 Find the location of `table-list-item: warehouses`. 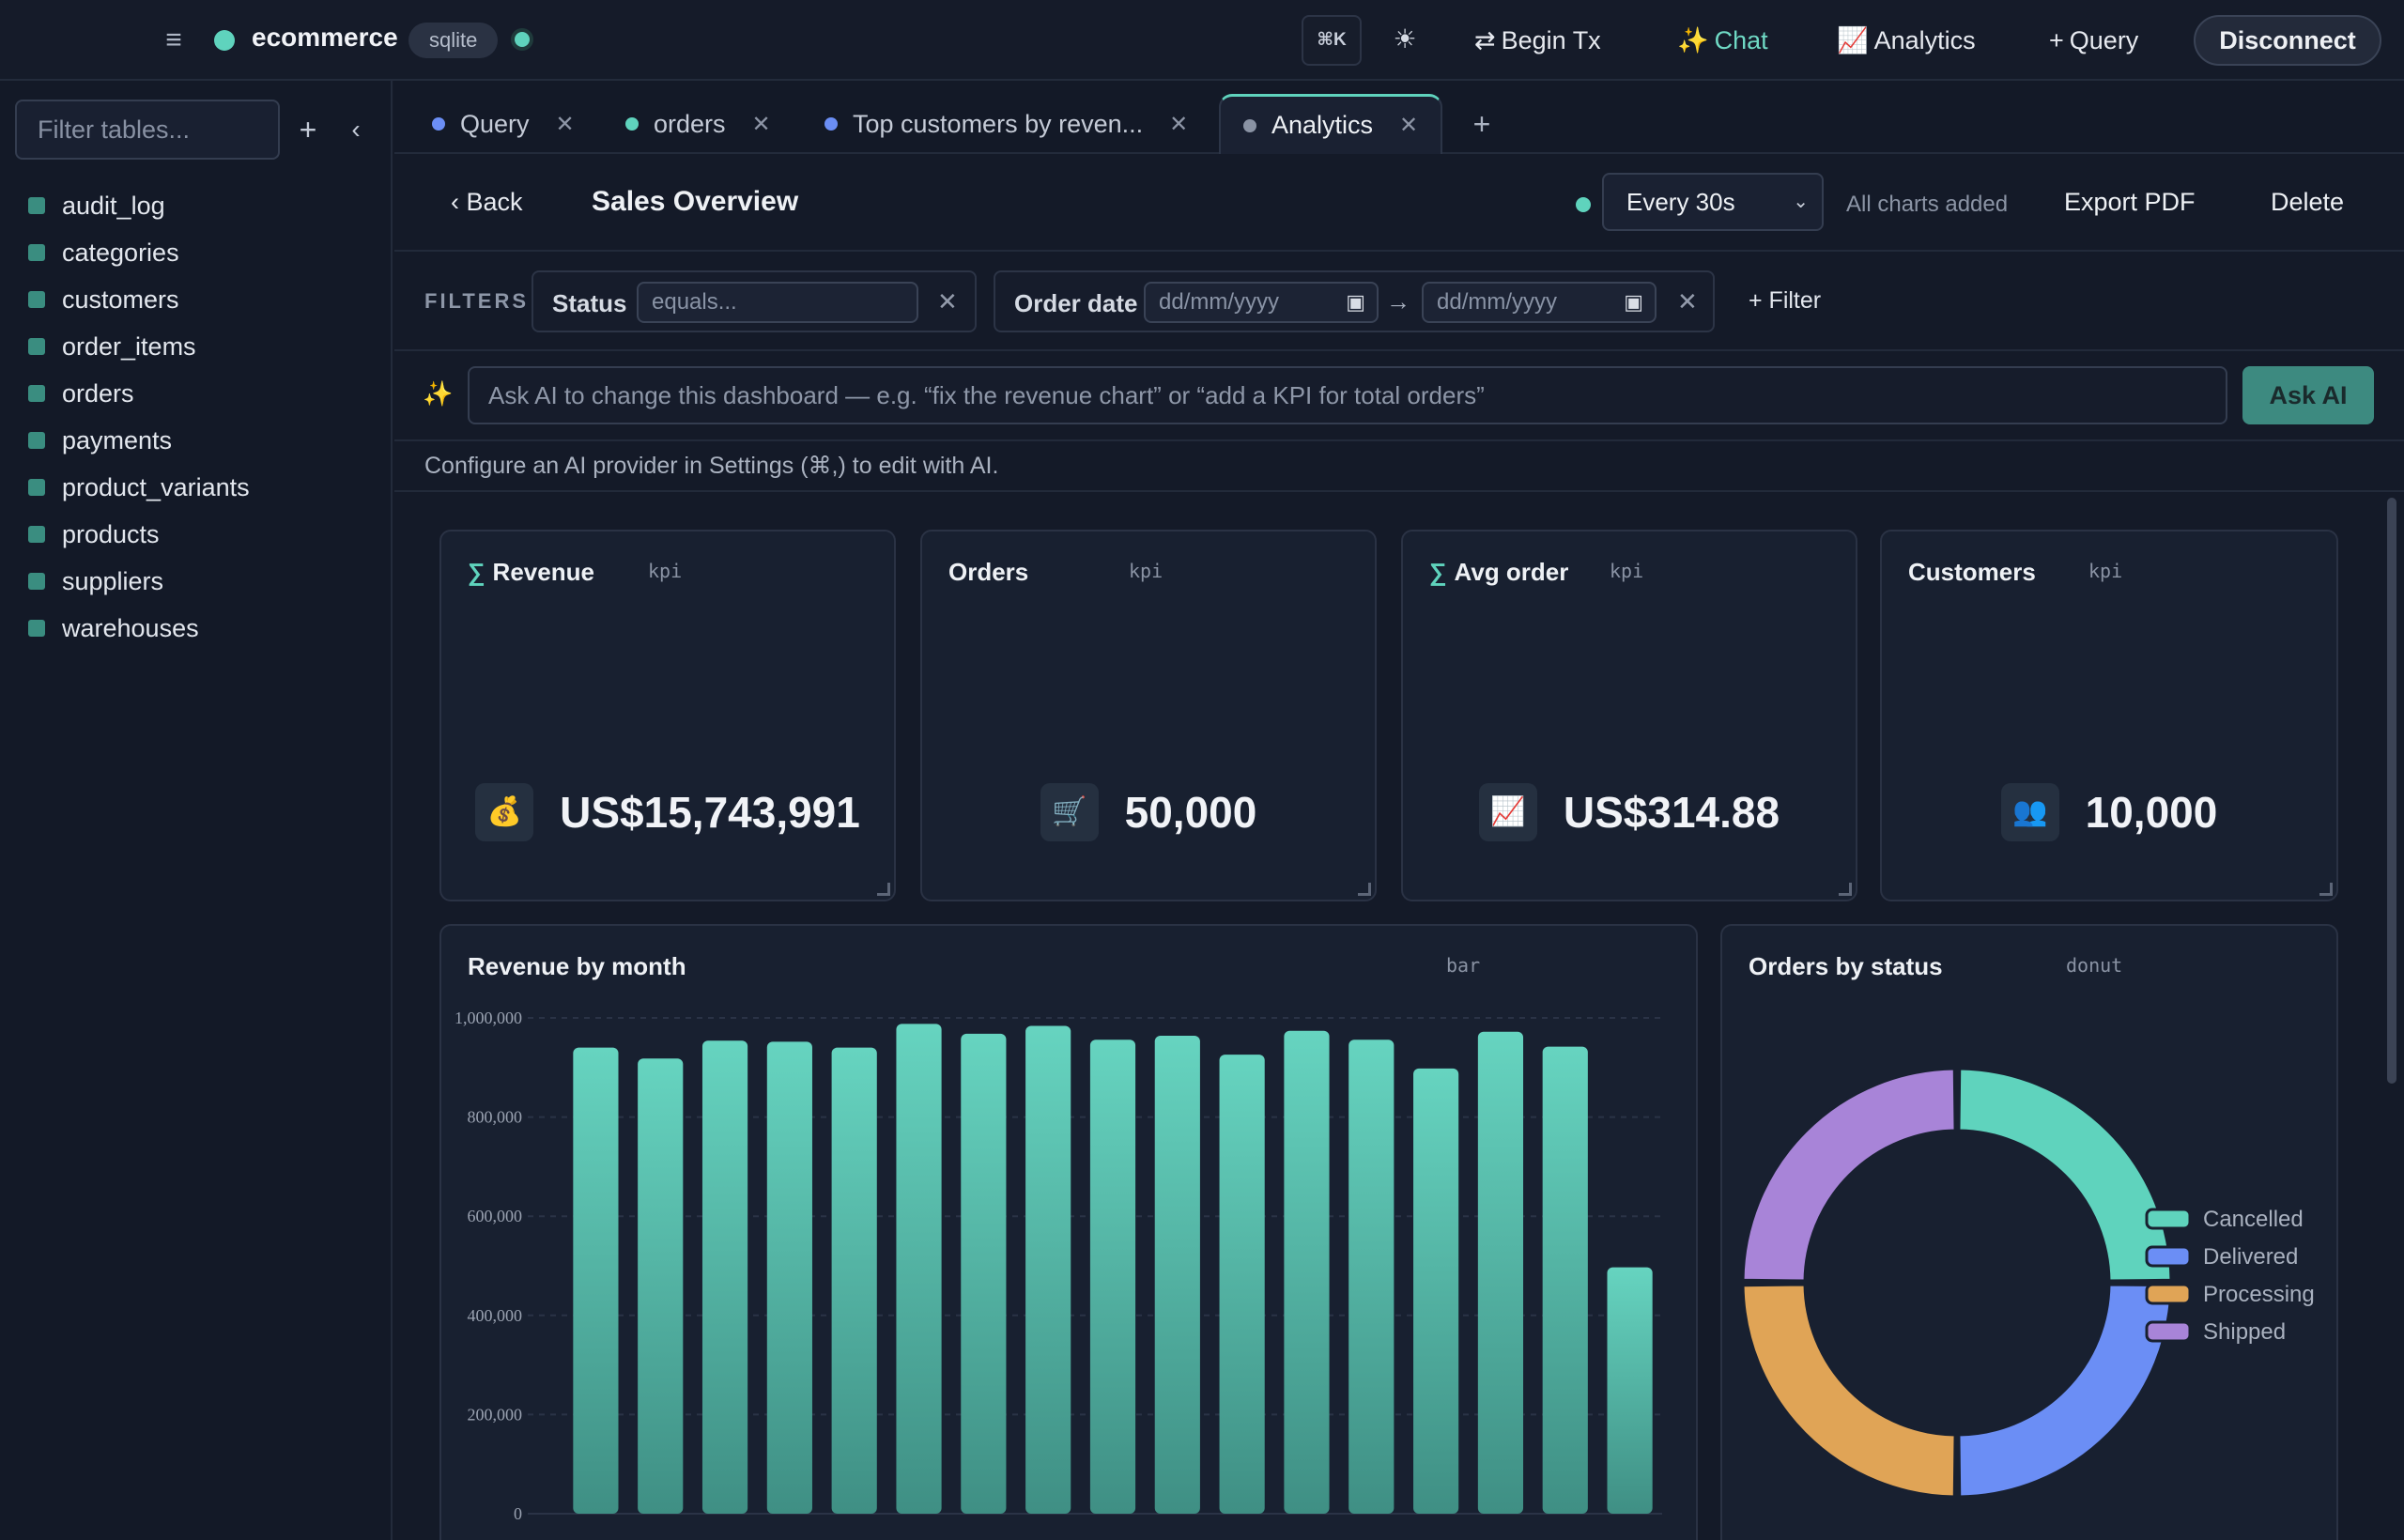

table-list-item: warehouses is located at coordinates (195, 628).